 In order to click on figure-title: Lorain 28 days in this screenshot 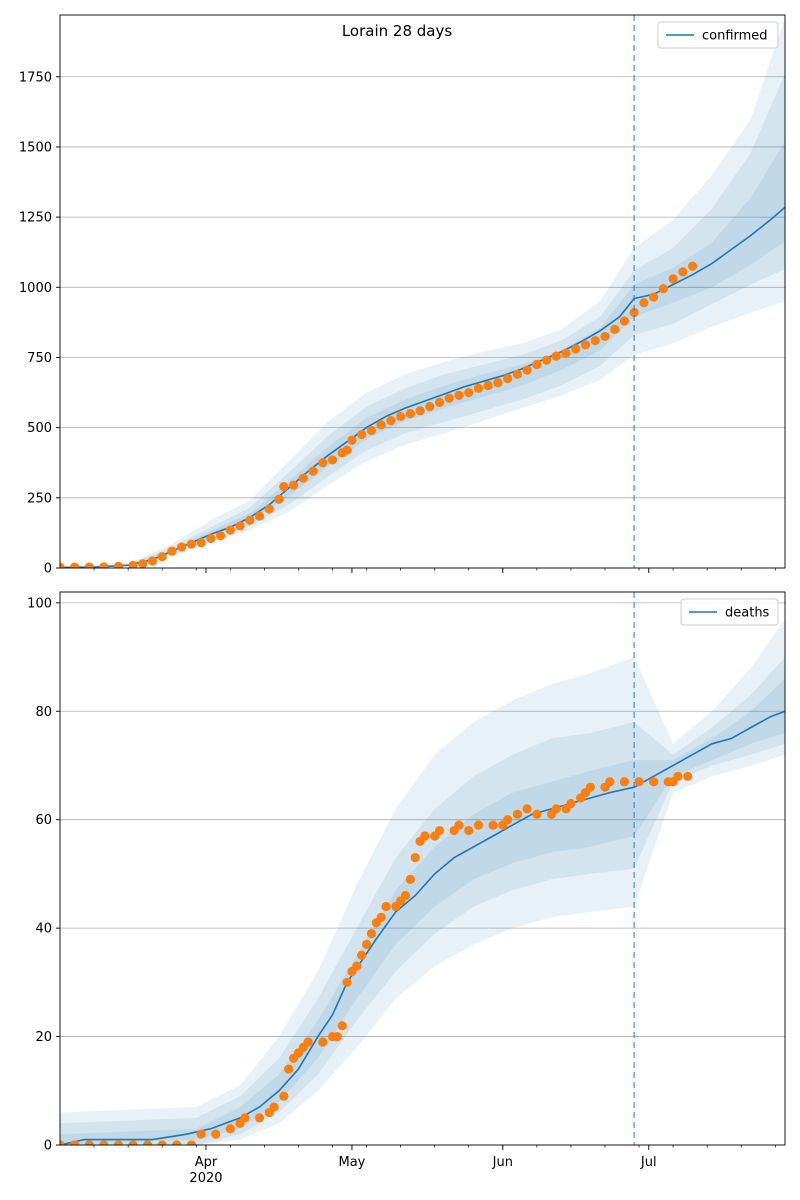, I will do `click(397, 31)`.